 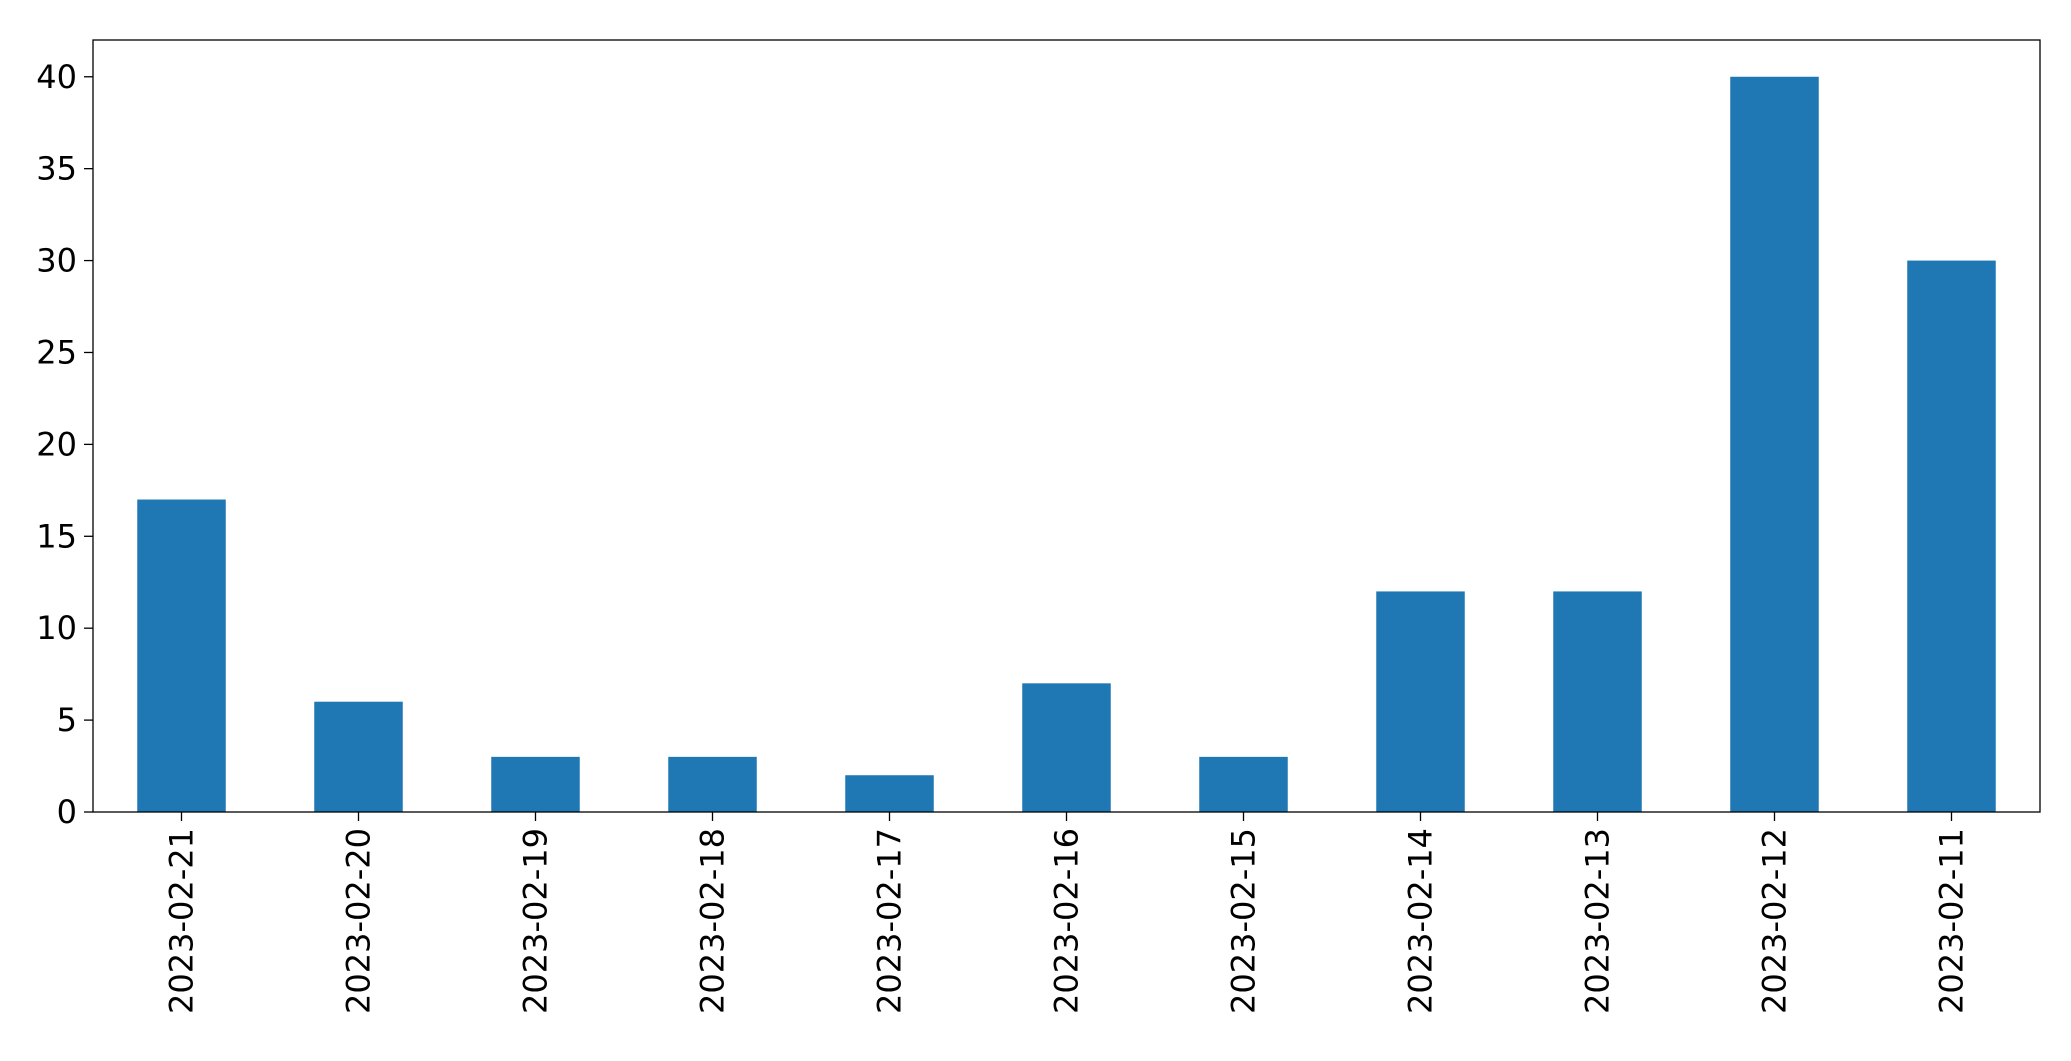 What do you see at coordinates (1598, 921) in the screenshot?
I see `x-tick-label: 2023-02-13` at bounding box center [1598, 921].